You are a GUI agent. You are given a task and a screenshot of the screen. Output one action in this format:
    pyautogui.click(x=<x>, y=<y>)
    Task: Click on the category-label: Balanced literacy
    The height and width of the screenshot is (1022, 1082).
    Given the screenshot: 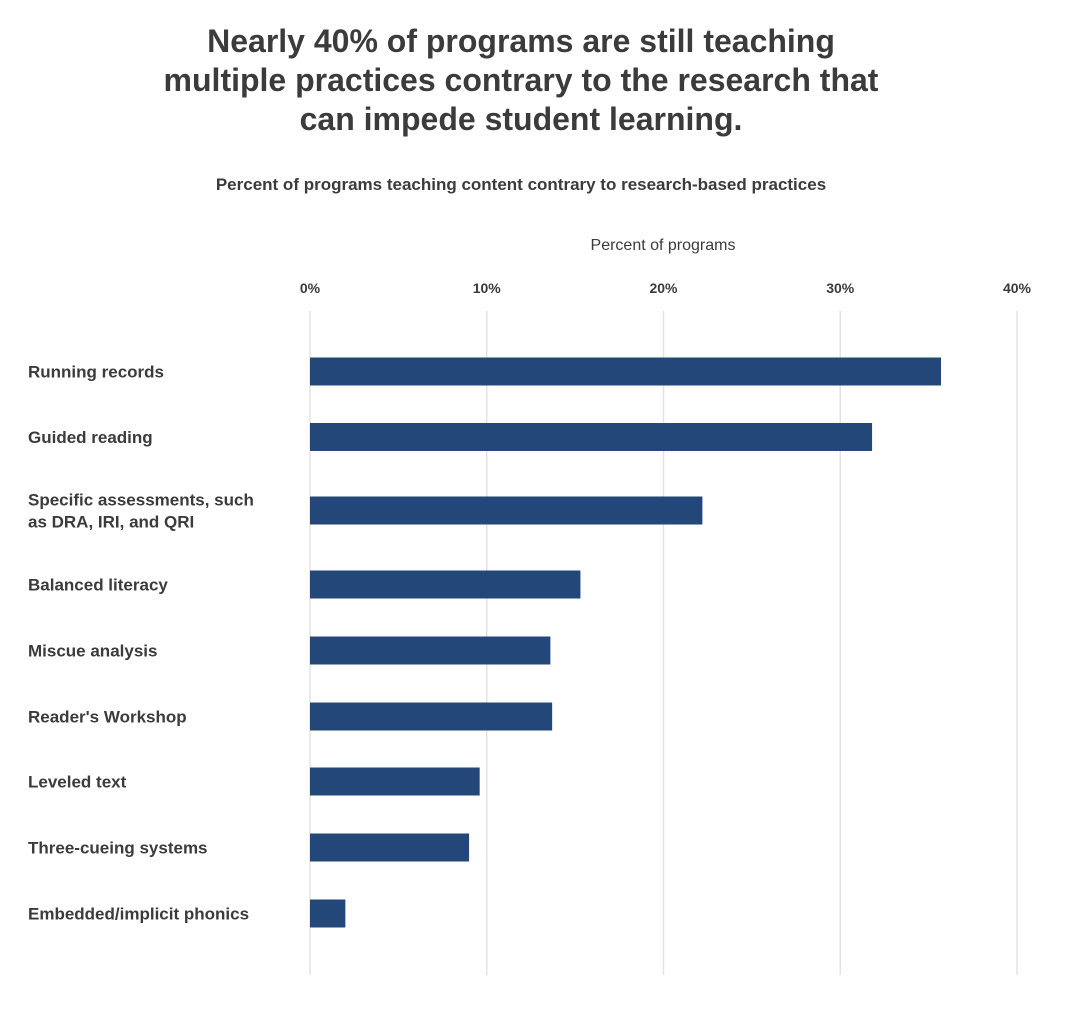 What is the action you would take?
    pyautogui.click(x=98, y=585)
    